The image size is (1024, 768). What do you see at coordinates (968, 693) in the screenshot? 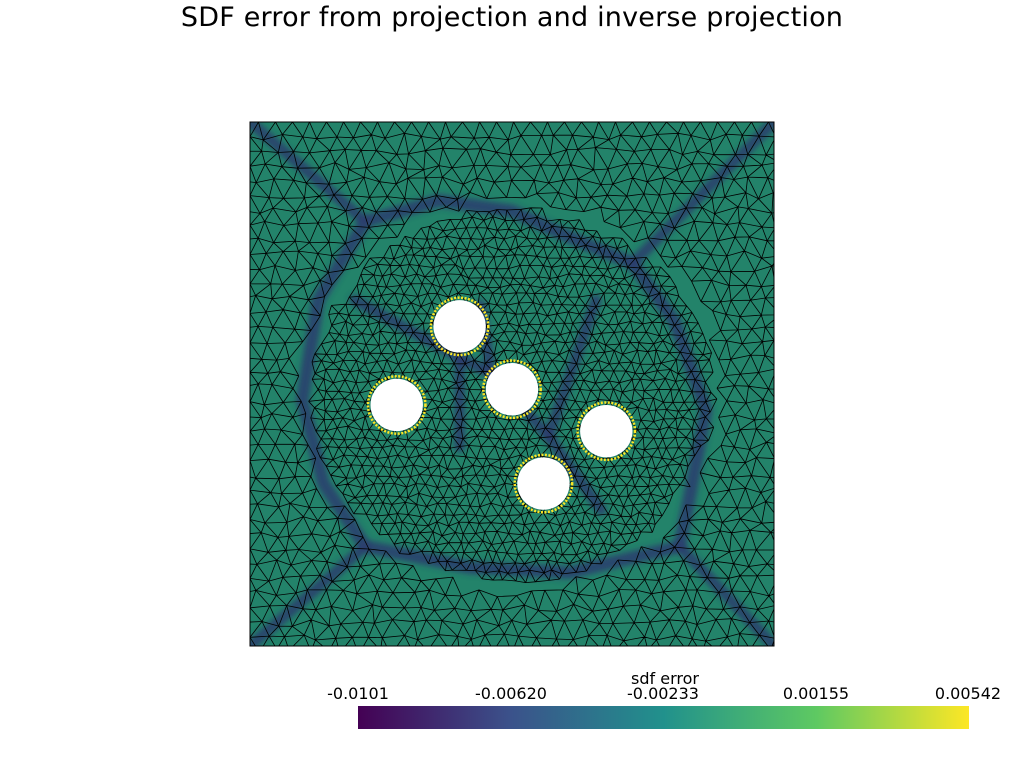
I see `colorbar-tick-label: 0.00542` at bounding box center [968, 693].